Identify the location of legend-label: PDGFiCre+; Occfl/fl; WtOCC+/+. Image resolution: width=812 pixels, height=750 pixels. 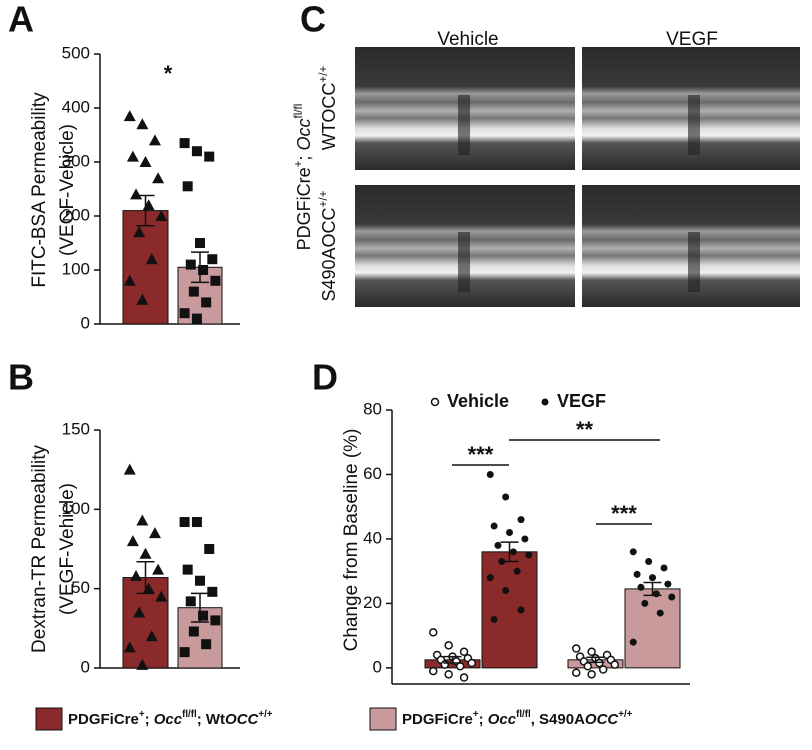
(170, 718).